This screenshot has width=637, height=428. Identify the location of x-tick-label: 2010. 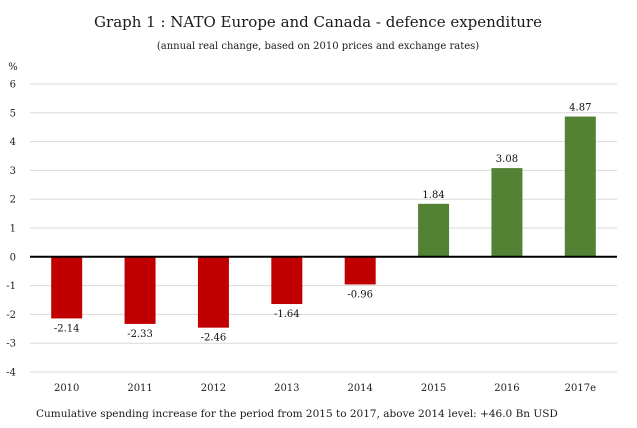
(66, 388).